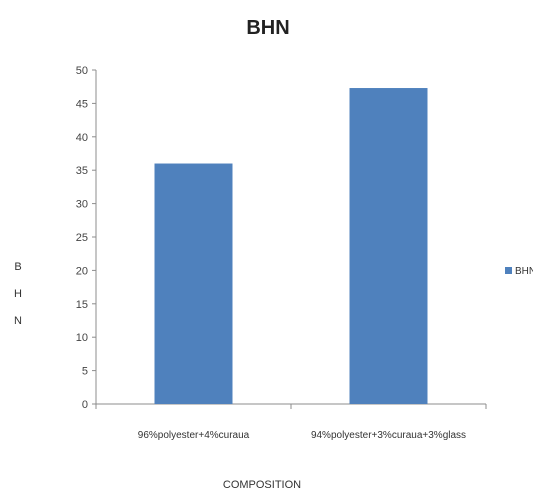 The width and height of the screenshot is (533, 495). What do you see at coordinates (85, 405) in the screenshot?
I see `y-tick-label: 0` at bounding box center [85, 405].